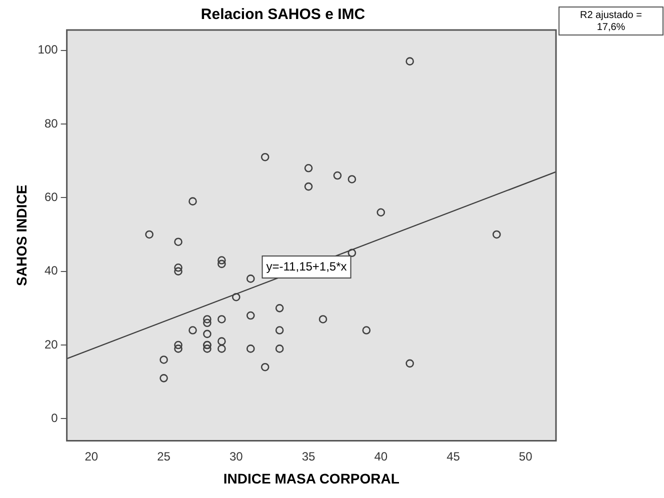 This screenshot has height=498, width=664. I want to click on y-axis-title: SAHOS INDICE, so click(21, 235).